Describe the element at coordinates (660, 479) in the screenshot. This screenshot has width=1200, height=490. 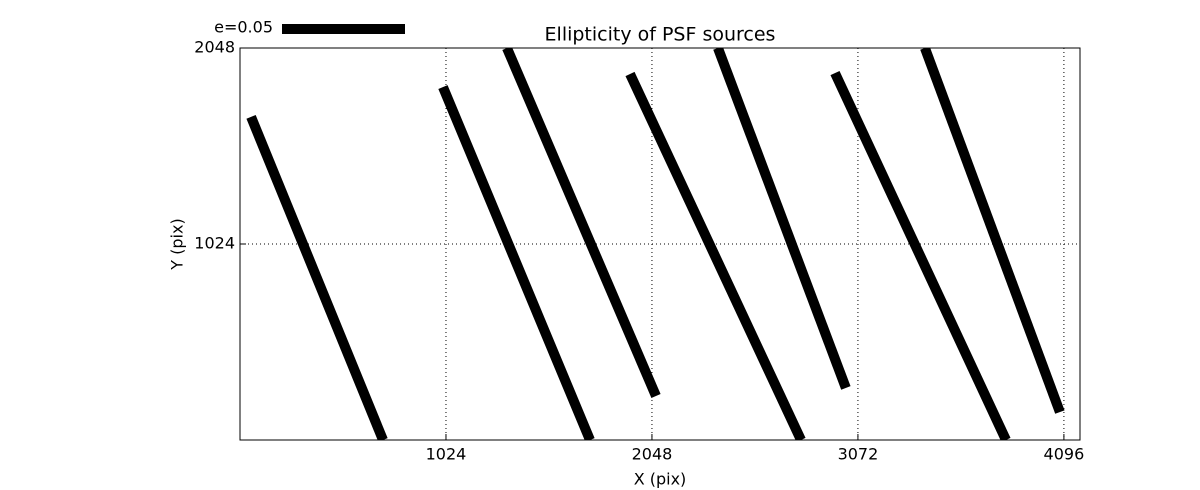
I see `x-axis-label: X (pix)` at that location.